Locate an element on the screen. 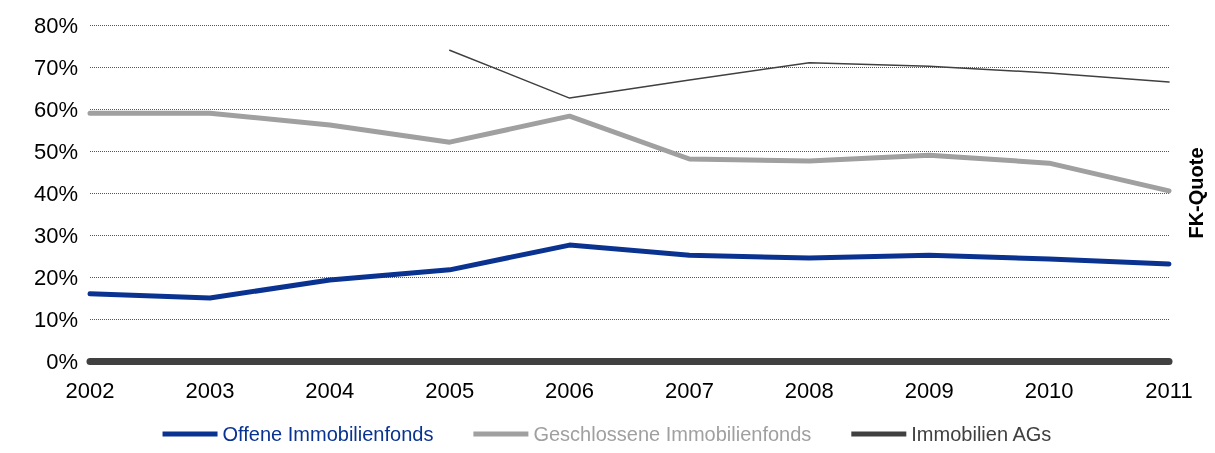 Image resolution: width=1215 pixels, height=453 pixels. x-tick-label: 2006 is located at coordinates (570, 390).